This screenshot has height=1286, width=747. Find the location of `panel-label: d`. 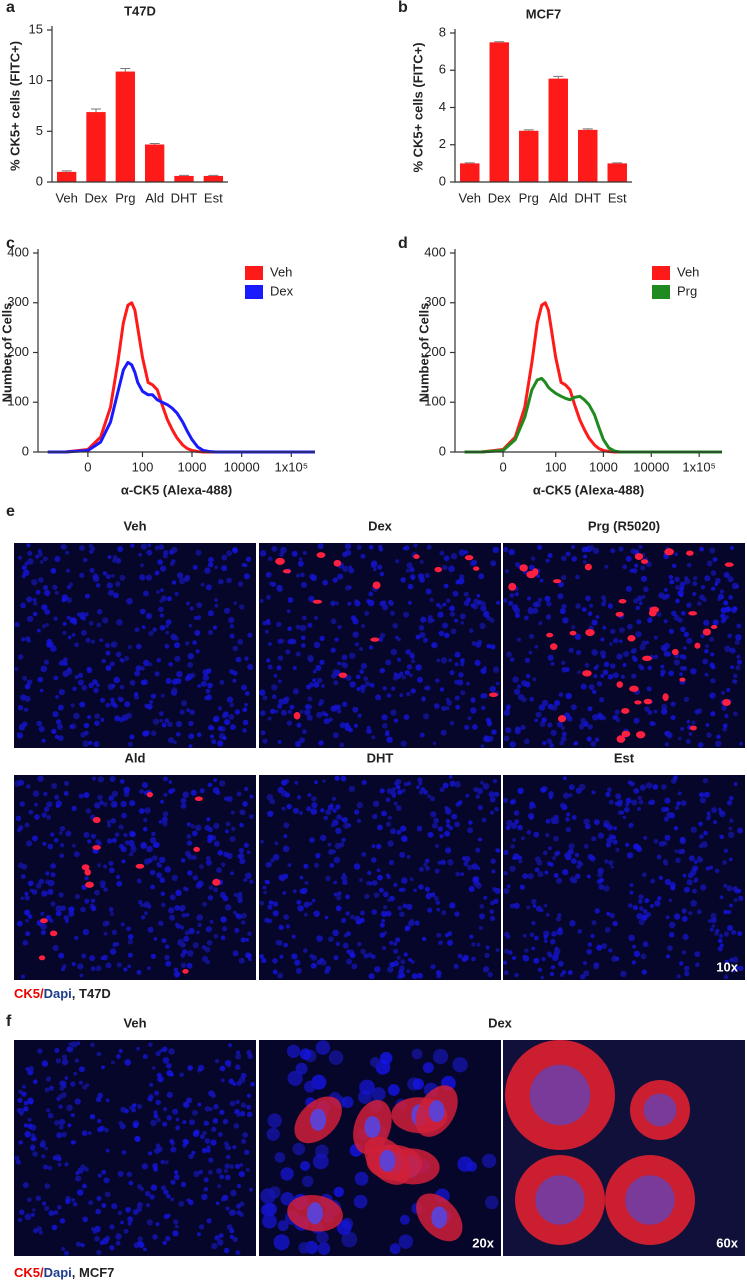

panel-label: d is located at coordinates (403, 243).